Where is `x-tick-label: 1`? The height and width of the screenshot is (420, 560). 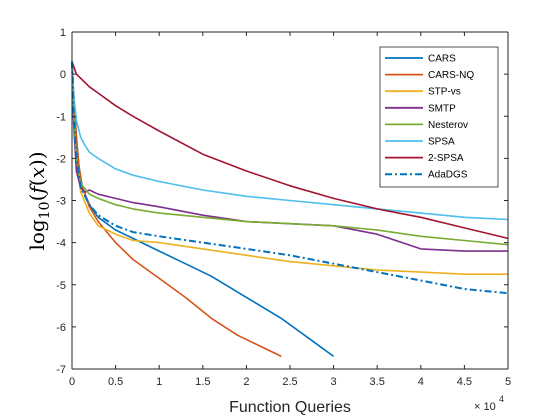
x-tick-label: 1 is located at coordinates (159, 382).